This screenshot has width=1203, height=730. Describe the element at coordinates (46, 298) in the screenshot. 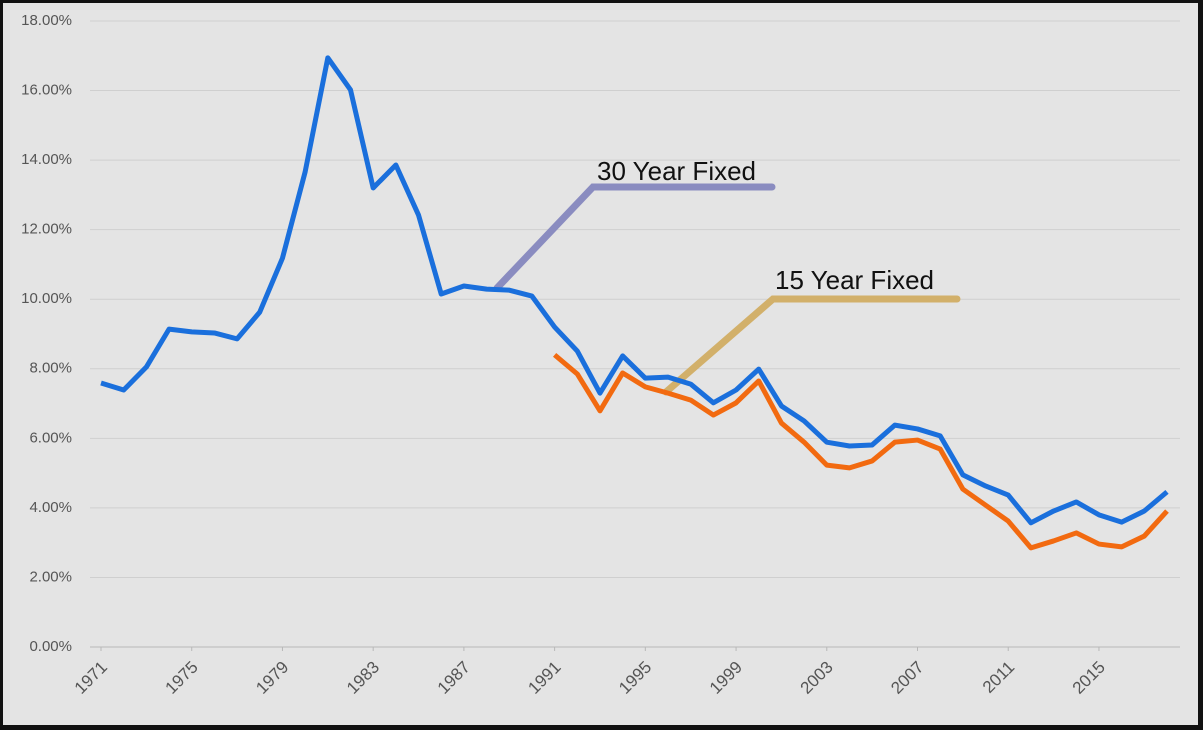

I see `y-tick-label: 10.00%` at that location.